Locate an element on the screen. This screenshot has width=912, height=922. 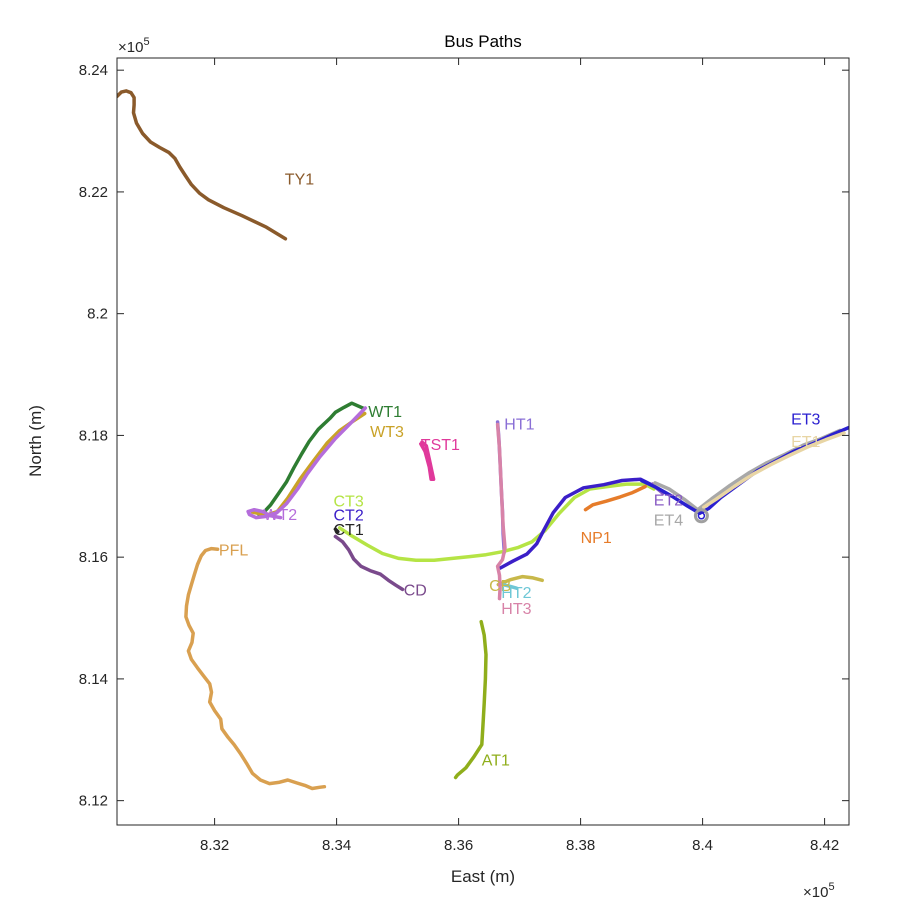
series-line-ht3 is located at coordinates (501, 511).